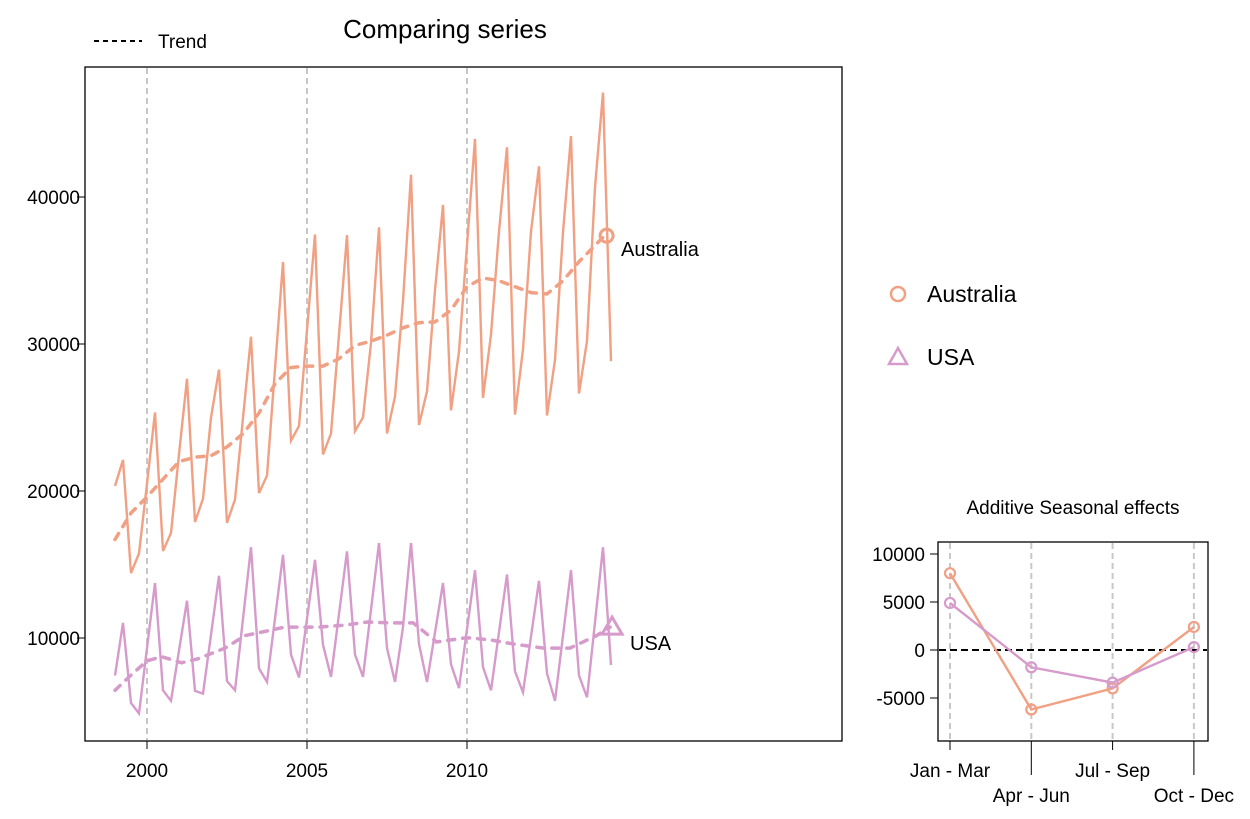 This screenshot has height=819, width=1250. I want to click on inset-line-australia, so click(1071, 641).